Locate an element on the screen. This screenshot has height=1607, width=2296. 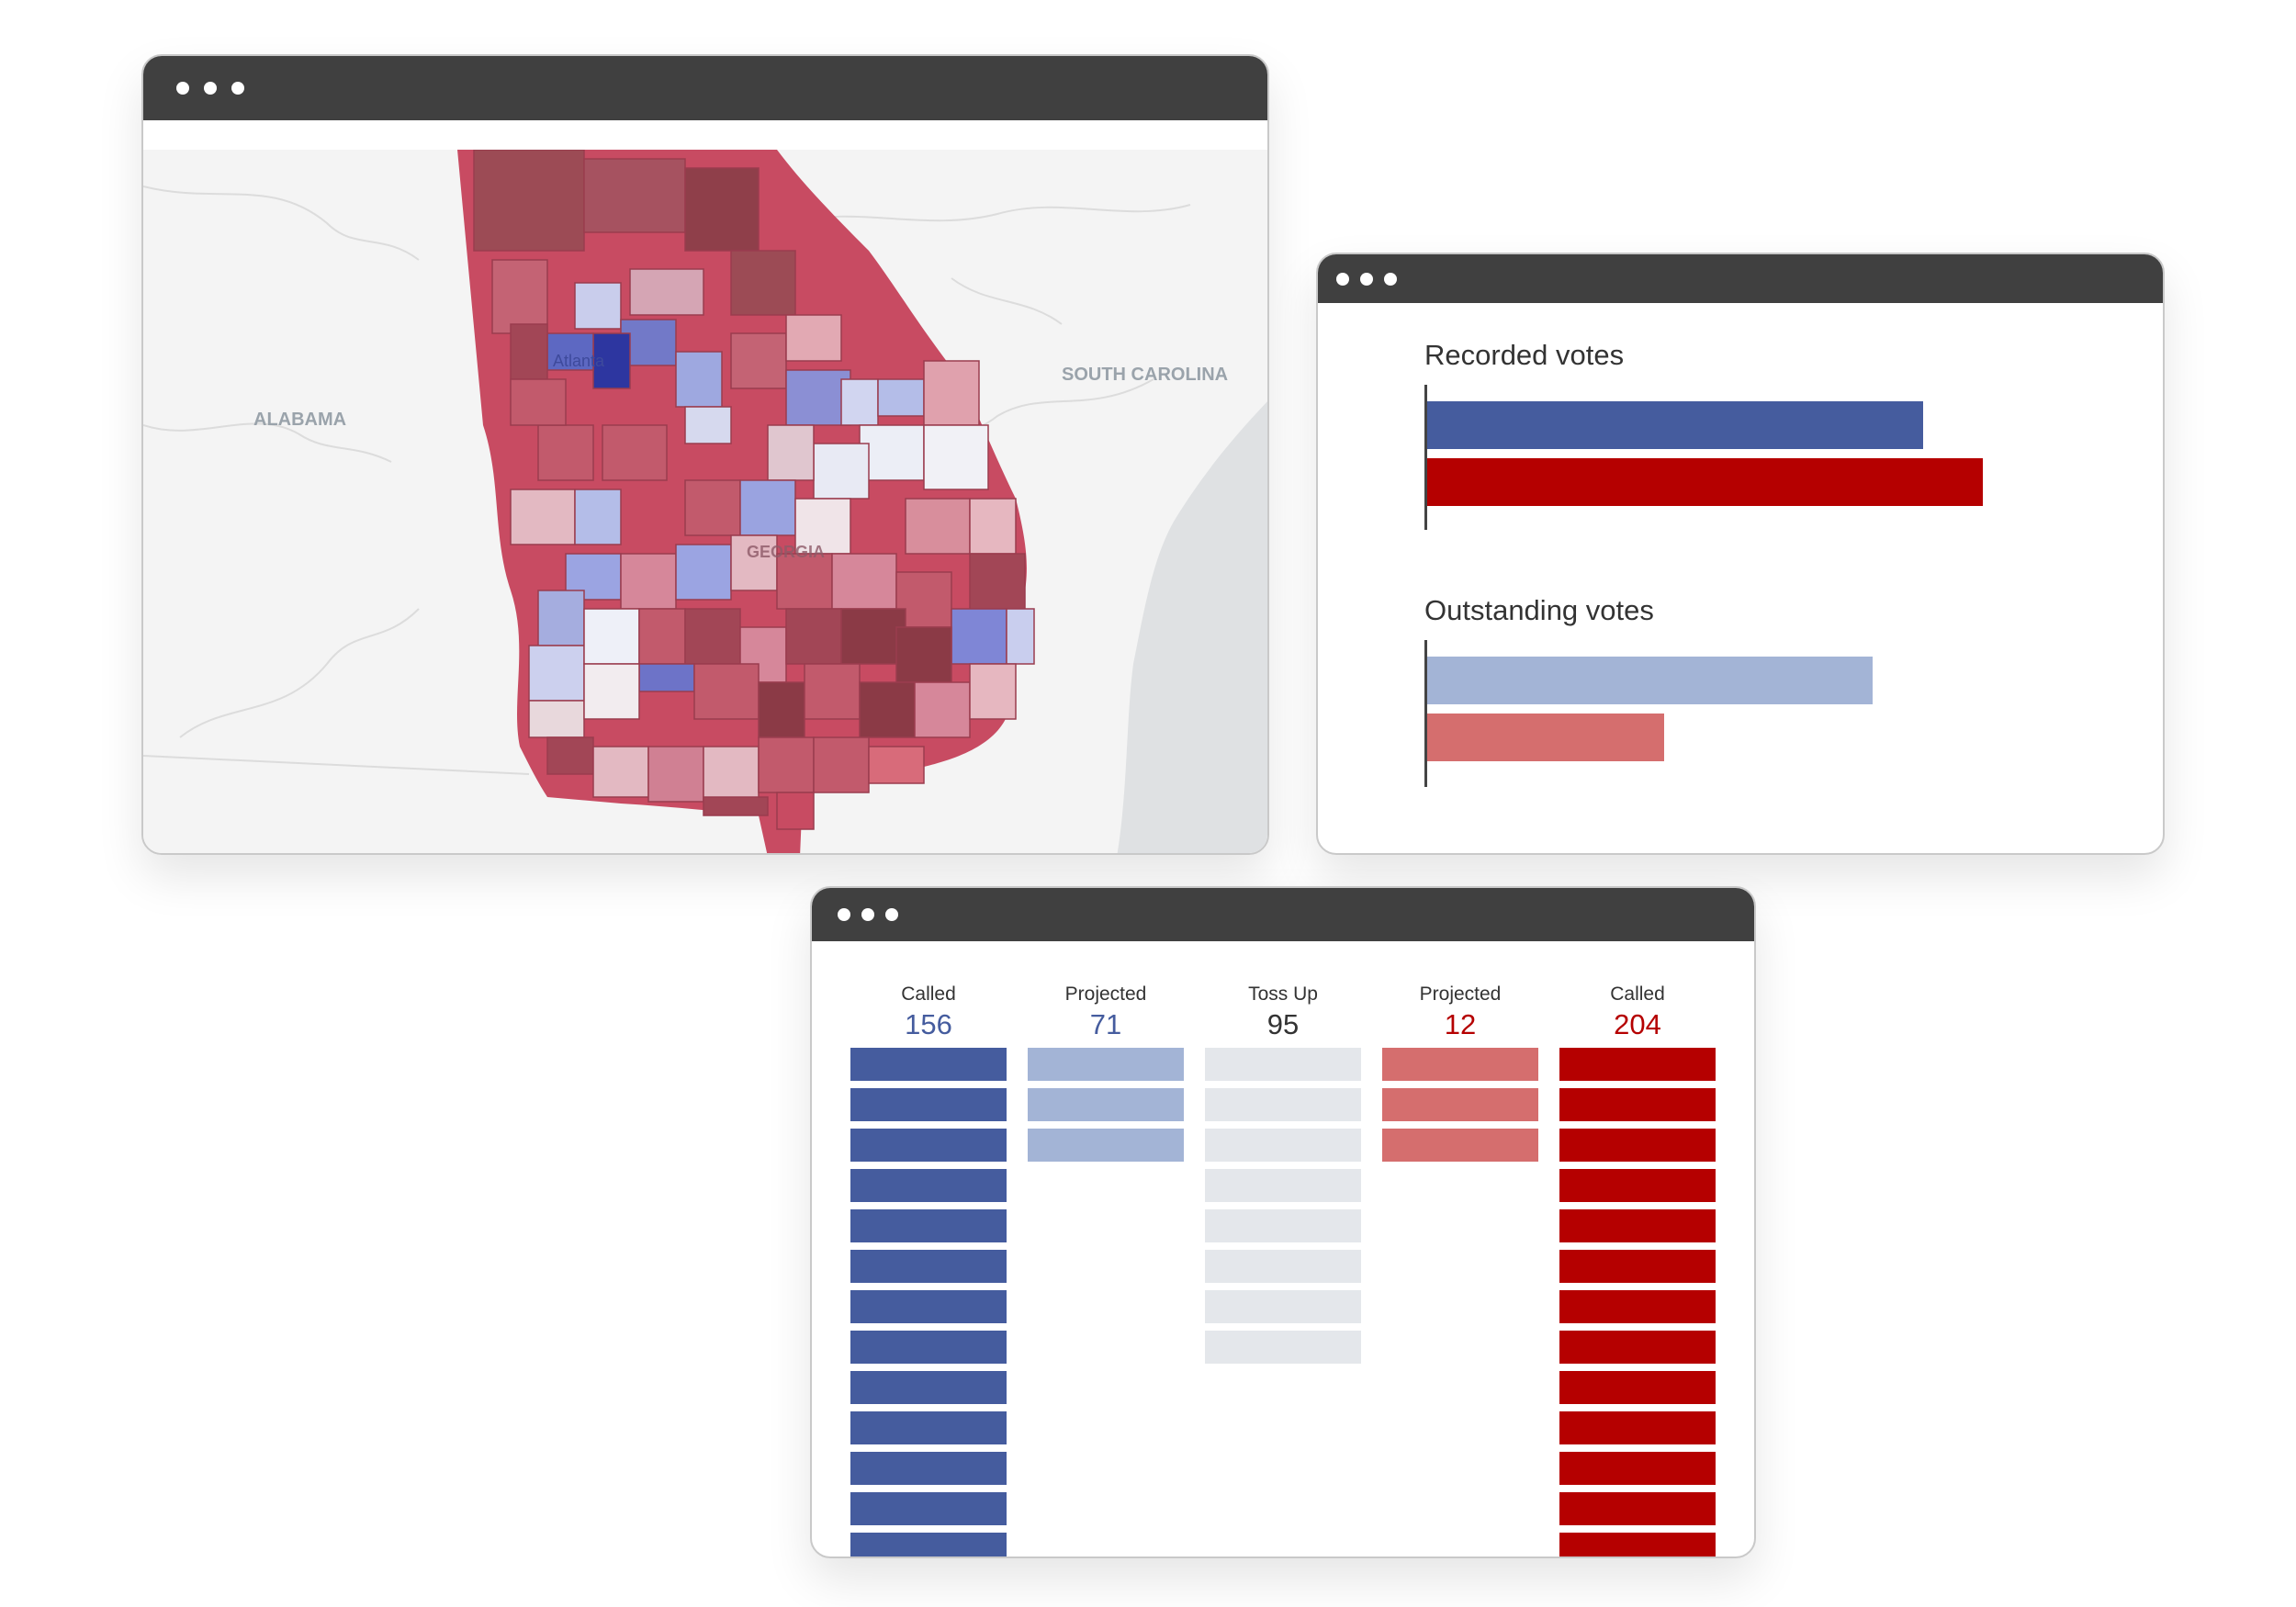
map-window-titlebar is located at coordinates (705, 88).